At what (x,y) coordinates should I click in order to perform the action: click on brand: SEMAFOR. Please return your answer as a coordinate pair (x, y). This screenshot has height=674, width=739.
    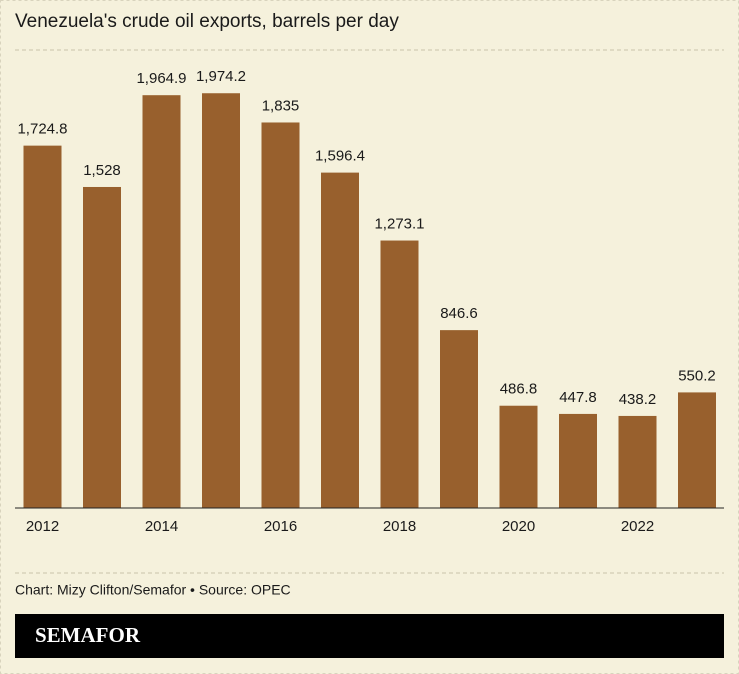
    Looking at the image, I should click on (88, 635).